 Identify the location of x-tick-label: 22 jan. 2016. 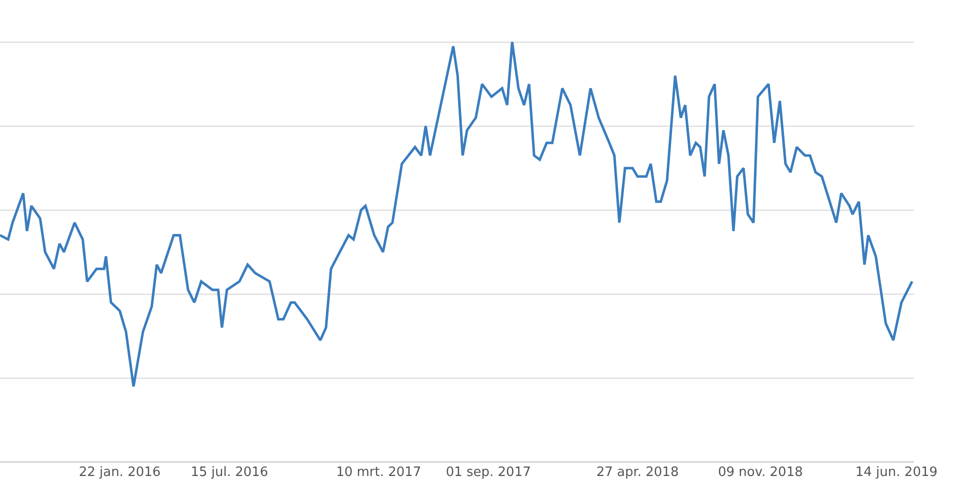
(119, 472).